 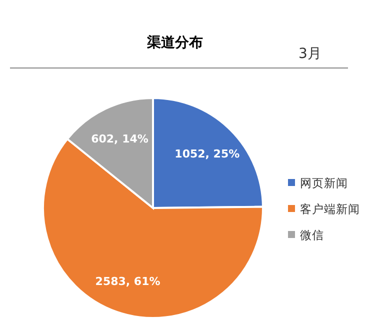 I want to click on legend-label: 网页新闻, so click(x=324, y=183).